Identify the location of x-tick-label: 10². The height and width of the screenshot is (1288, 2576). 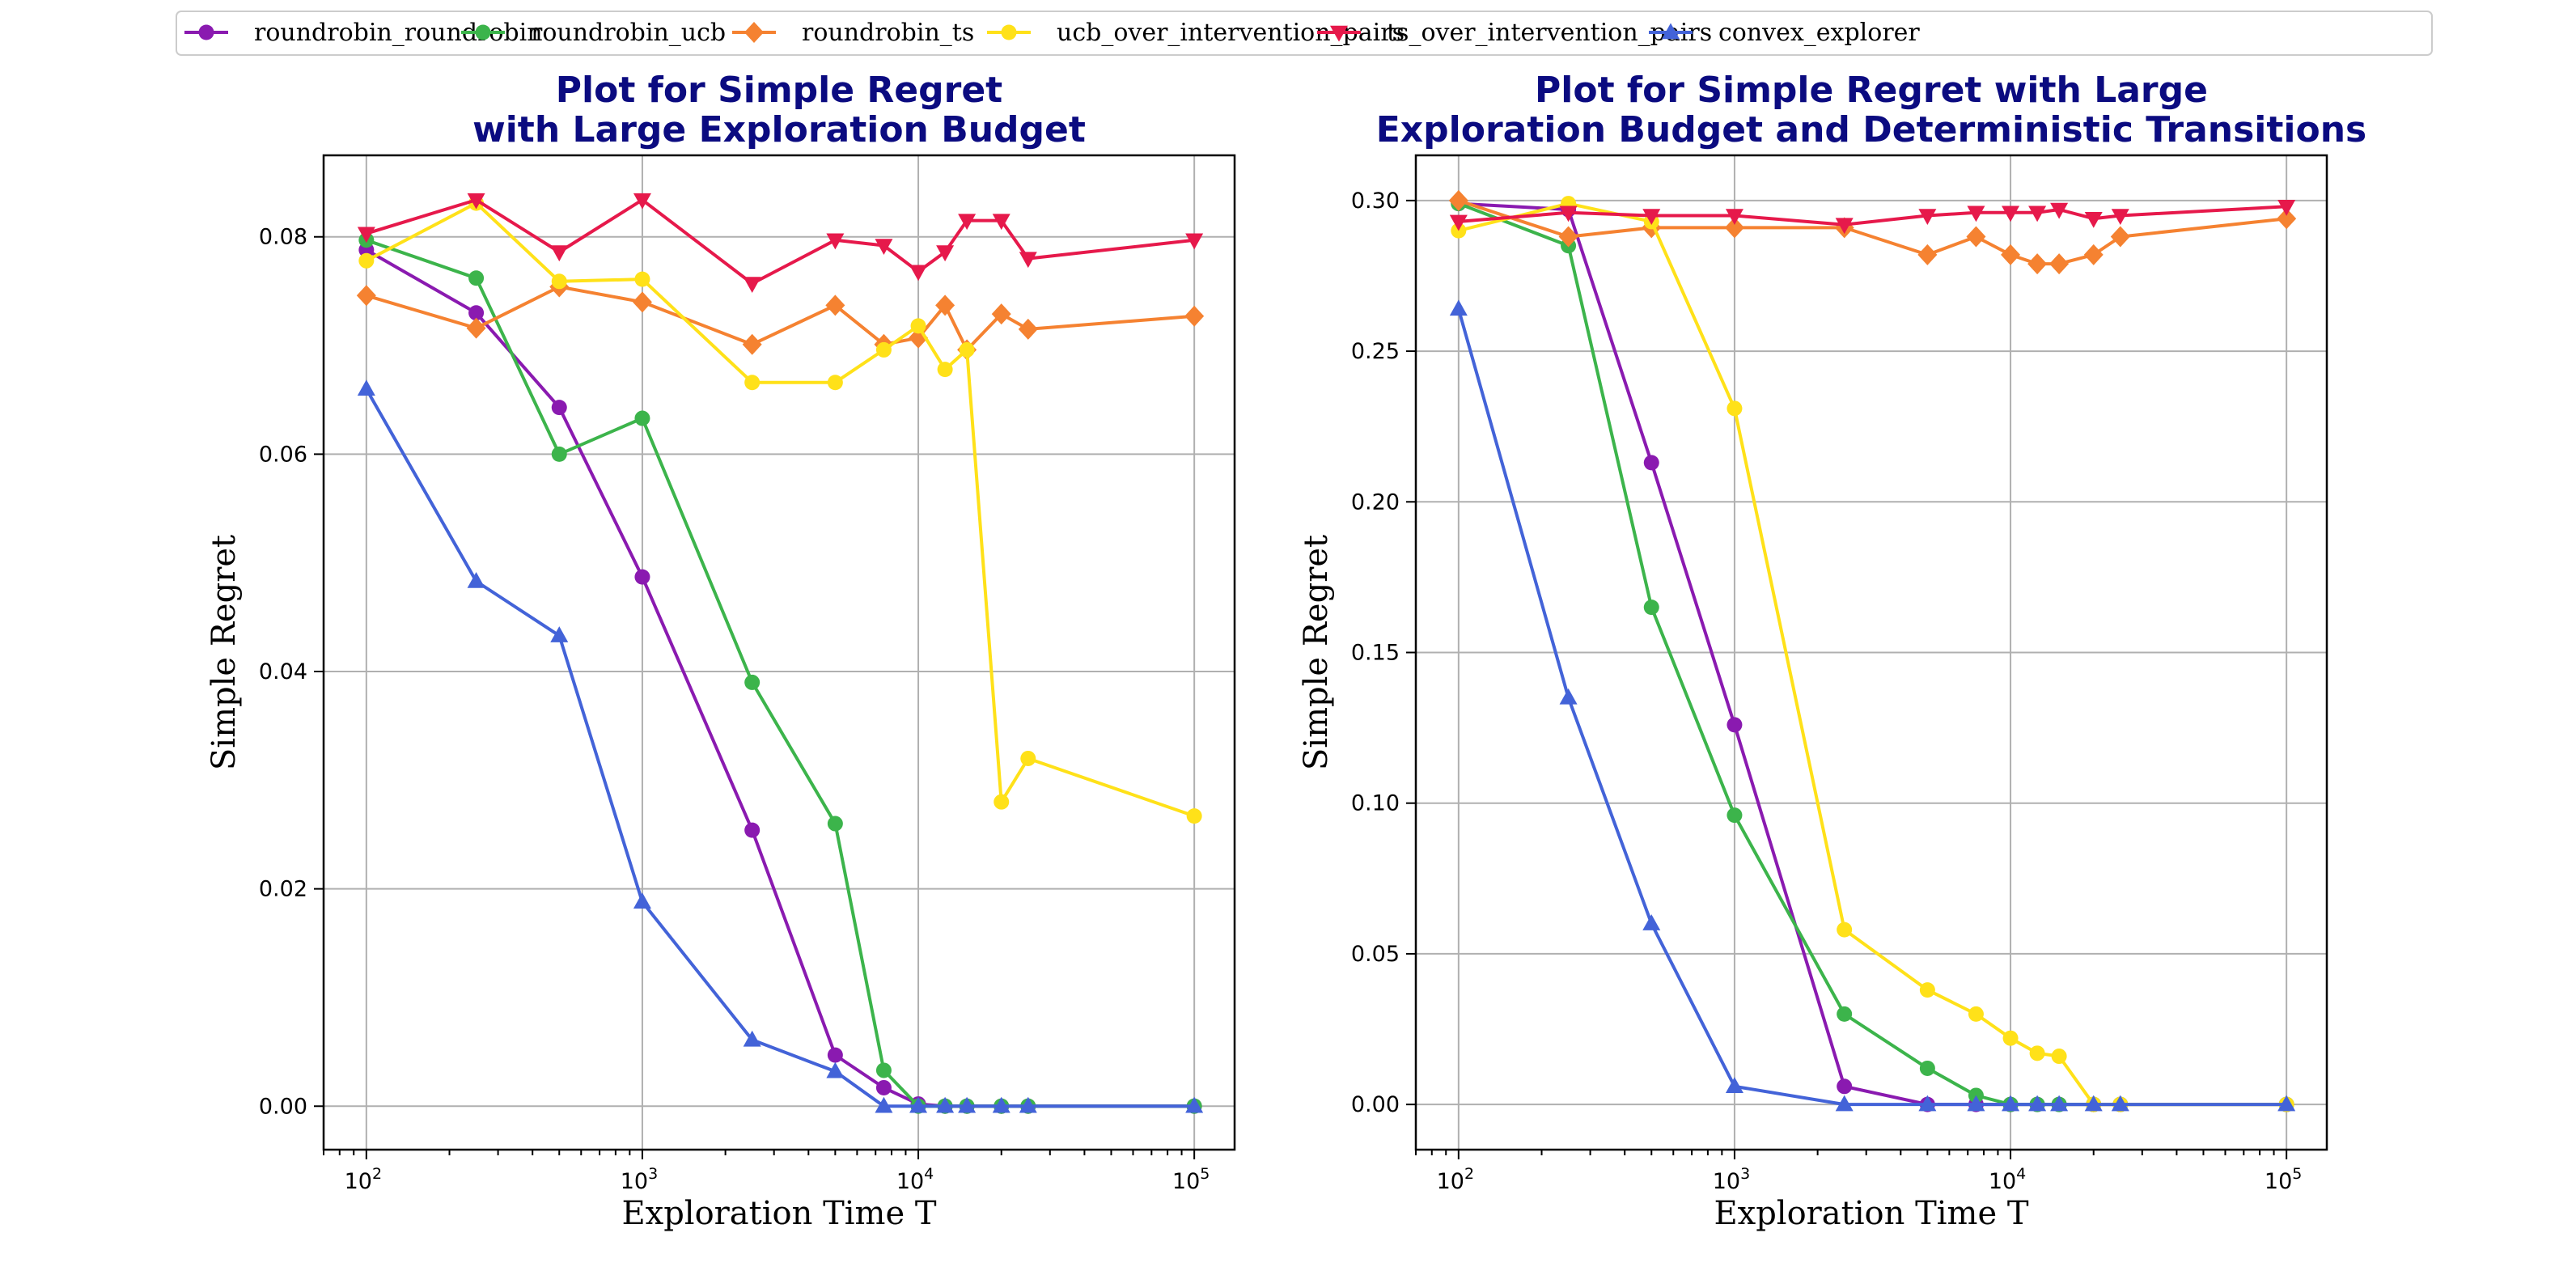
(1455, 1179).